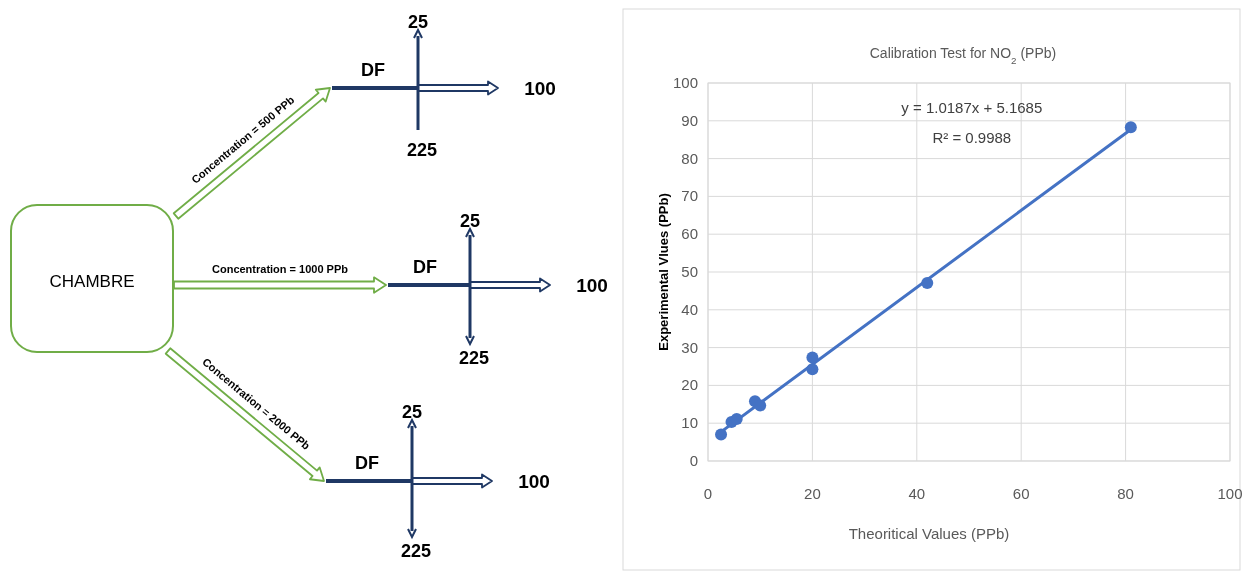  Describe the element at coordinates (1230, 493) in the screenshot. I see `x-tick-label: 100` at that location.